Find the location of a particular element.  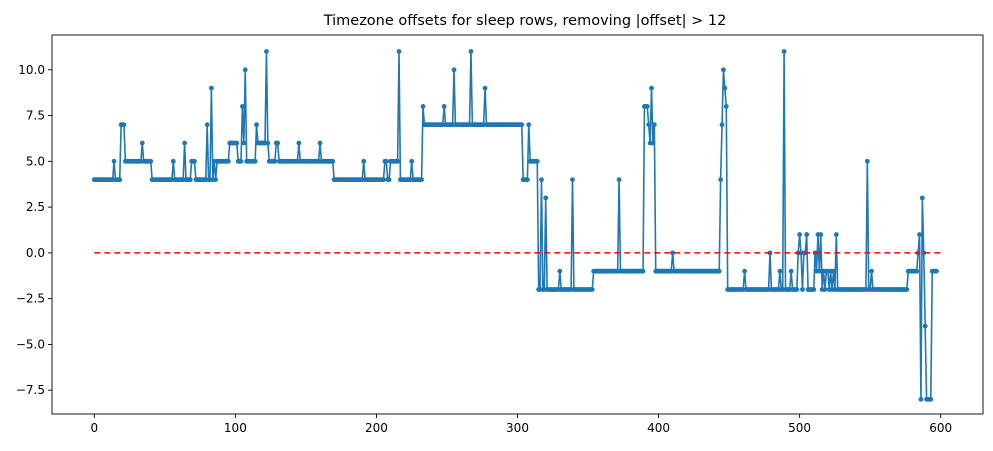

x-tick-label: 300 is located at coordinates (517, 428).